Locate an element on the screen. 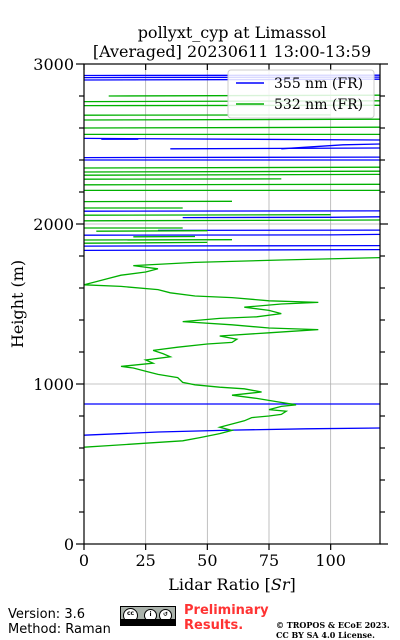 Image resolution: width=400 pixels, height=640 pixels. x-tick-label: 50 is located at coordinates (207, 560).